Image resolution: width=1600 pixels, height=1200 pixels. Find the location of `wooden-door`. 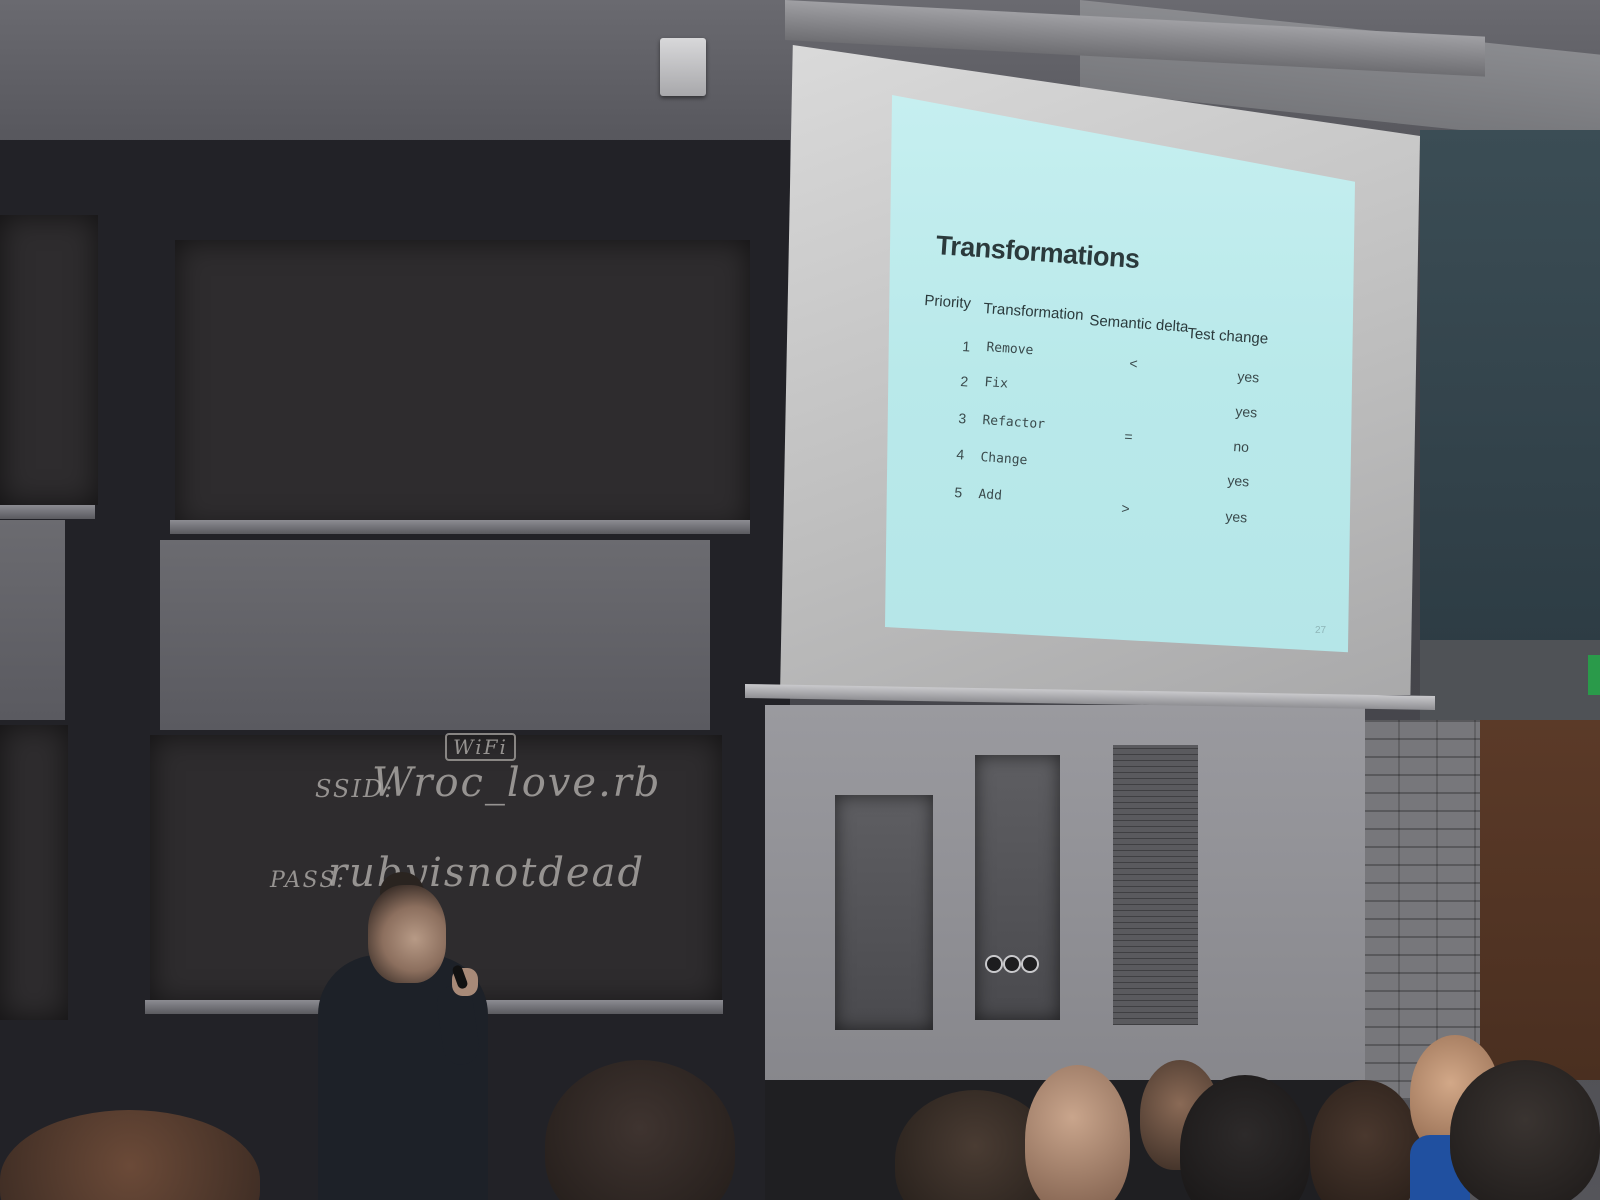

wooden-door is located at coordinates (1540, 900).